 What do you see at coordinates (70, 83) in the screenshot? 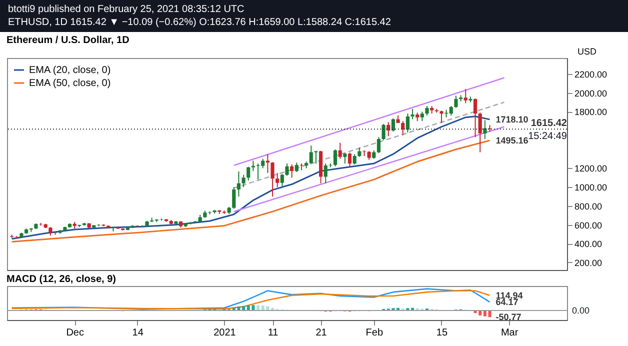
I see `legend-label: EMA (50, close, 0)` at bounding box center [70, 83].